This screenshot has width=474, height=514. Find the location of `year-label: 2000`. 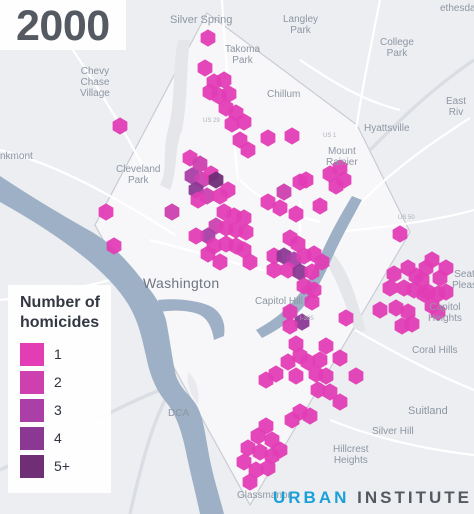

year-label: 2000 is located at coordinates (63, 26).